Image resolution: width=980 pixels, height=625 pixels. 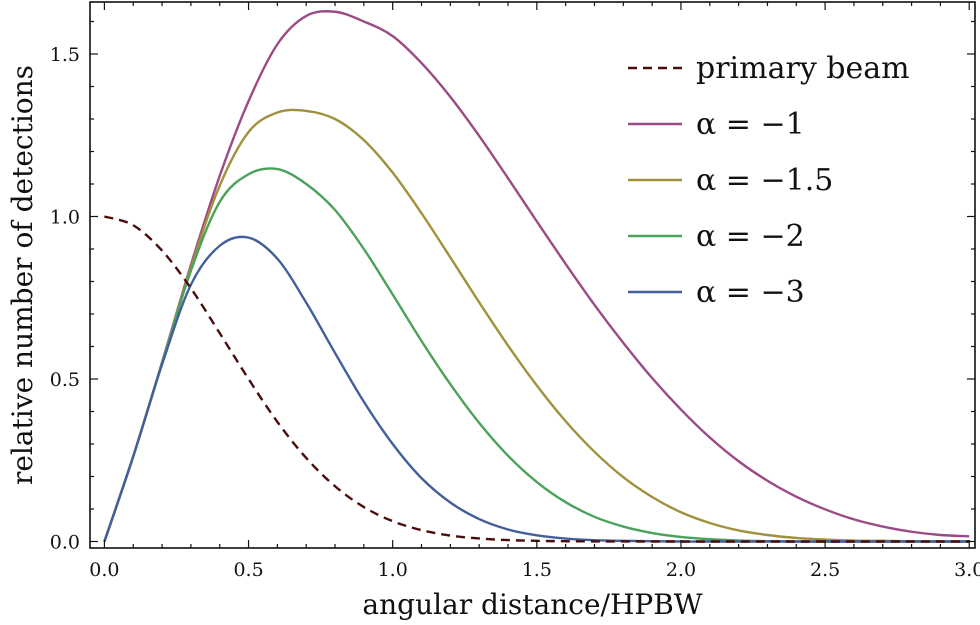 What do you see at coordinates (532, 604) in the screenshot?
I see `x-axis-title: angular distance/HPBW` at bounding box center [532, 604].